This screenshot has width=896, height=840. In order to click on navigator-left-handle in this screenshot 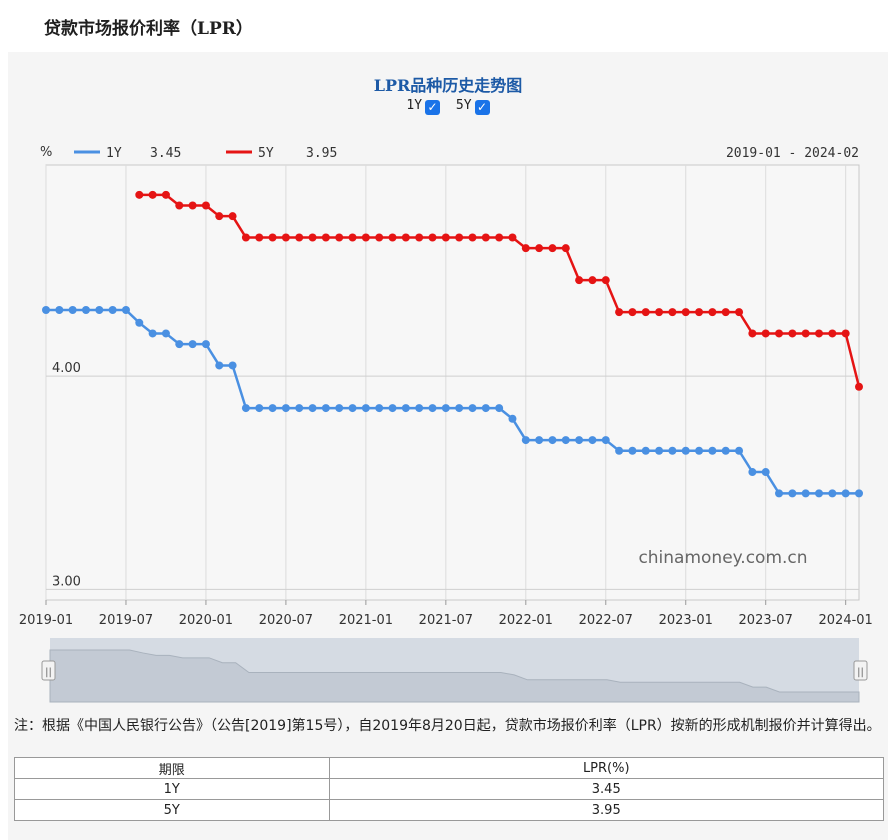, I will do `click(48, 670)`.